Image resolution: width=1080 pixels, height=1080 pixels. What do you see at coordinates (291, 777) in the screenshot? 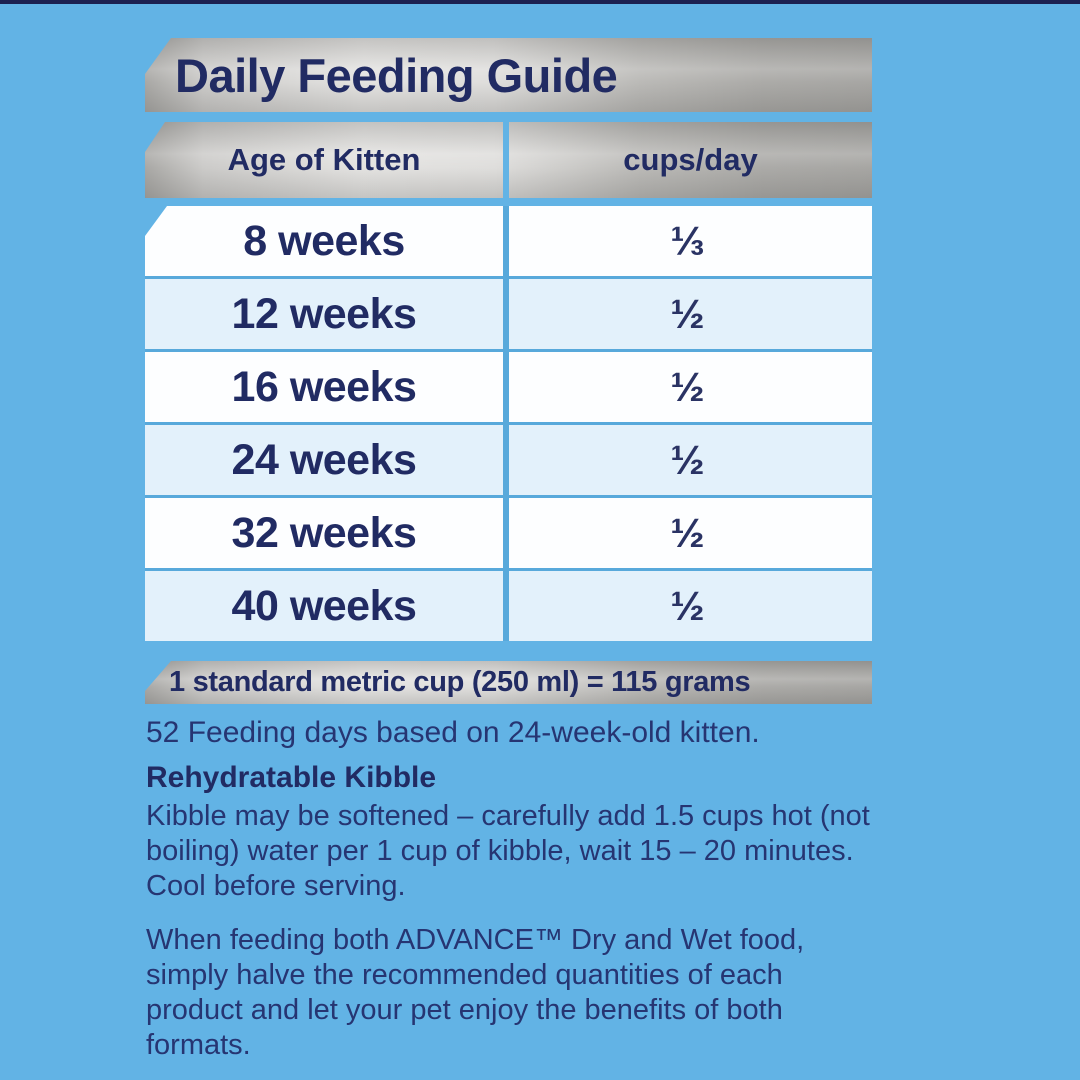
I see `rehydratable-kibble-heading: Rehydratable Kibble` at bounding box center [291, 777].